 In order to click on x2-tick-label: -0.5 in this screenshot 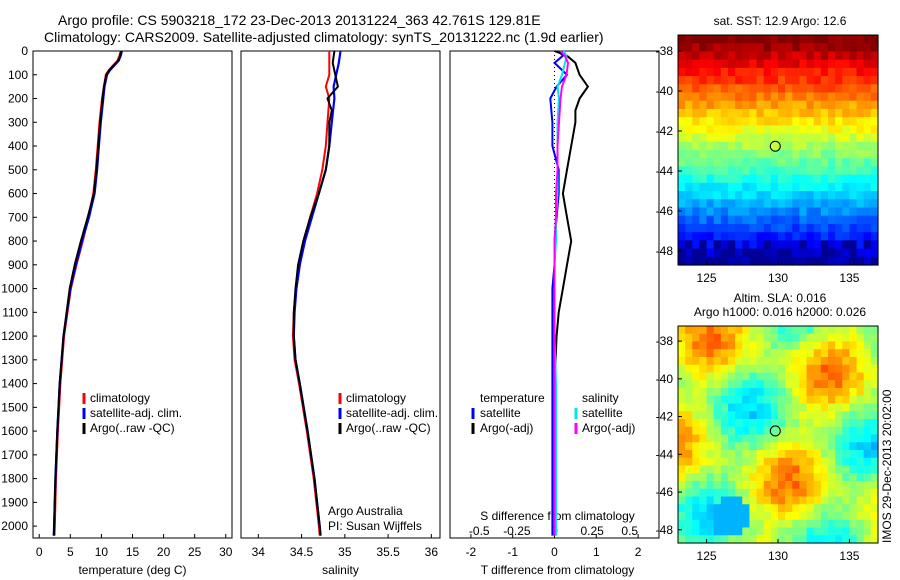, I will do `click(479, 531)`.